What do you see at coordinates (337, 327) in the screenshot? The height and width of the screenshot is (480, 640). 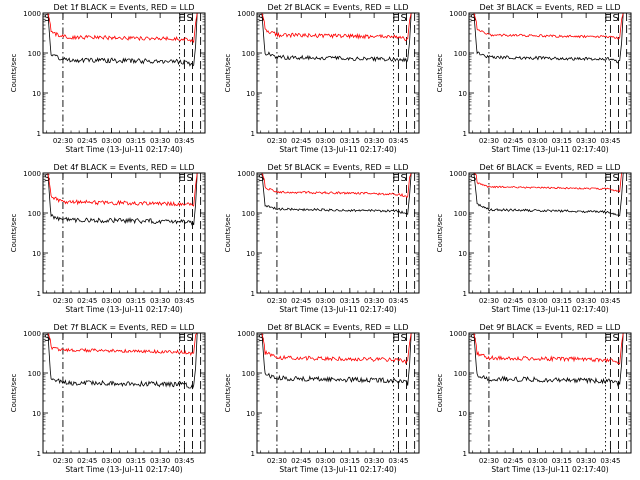 I see `plot-title: Det 8f BLACK = Events, RED = LLD` at bounding box center [337, 327].